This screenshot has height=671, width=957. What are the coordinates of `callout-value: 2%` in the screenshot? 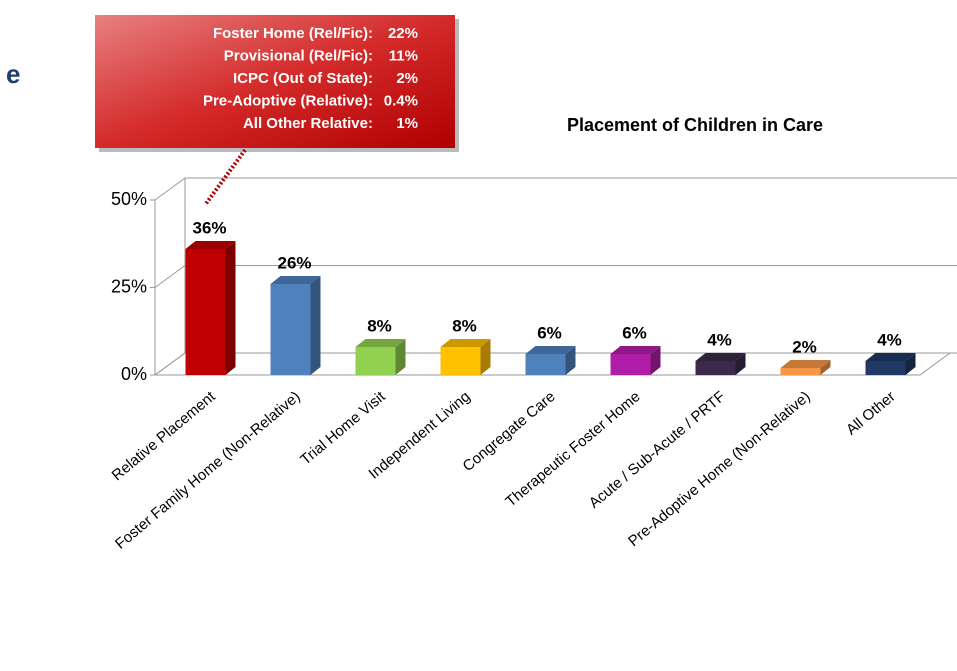 It's located at (407, 78).